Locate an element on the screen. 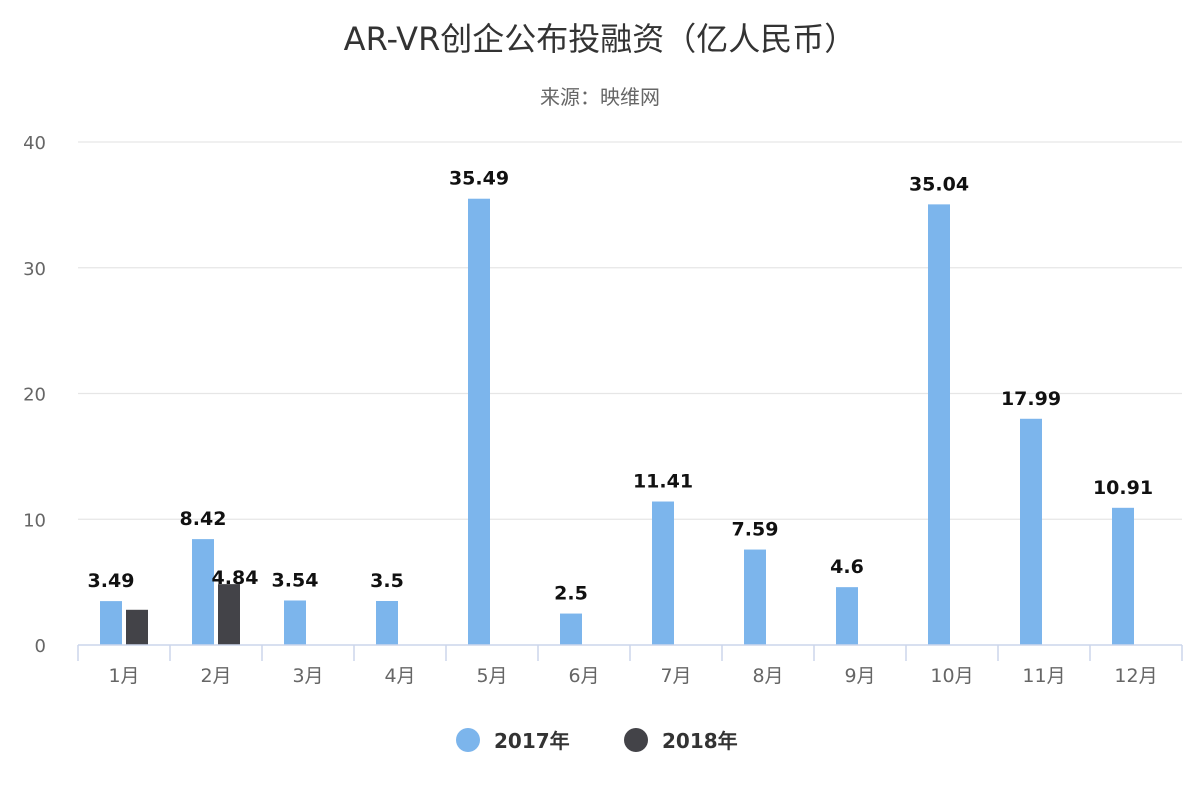 Image resolution: width=1200 pixels, height=800 pixels. legend: 2017年 2018年 is located at coordinates (597, 740).